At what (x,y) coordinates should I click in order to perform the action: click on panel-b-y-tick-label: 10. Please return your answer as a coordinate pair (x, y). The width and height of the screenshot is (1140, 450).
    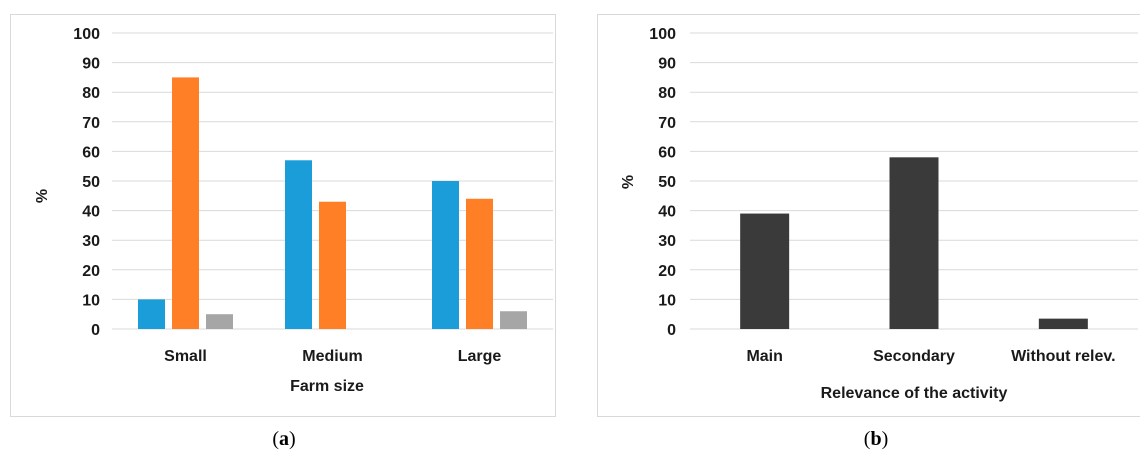
    Looking at the image, I should click on (667, 300).